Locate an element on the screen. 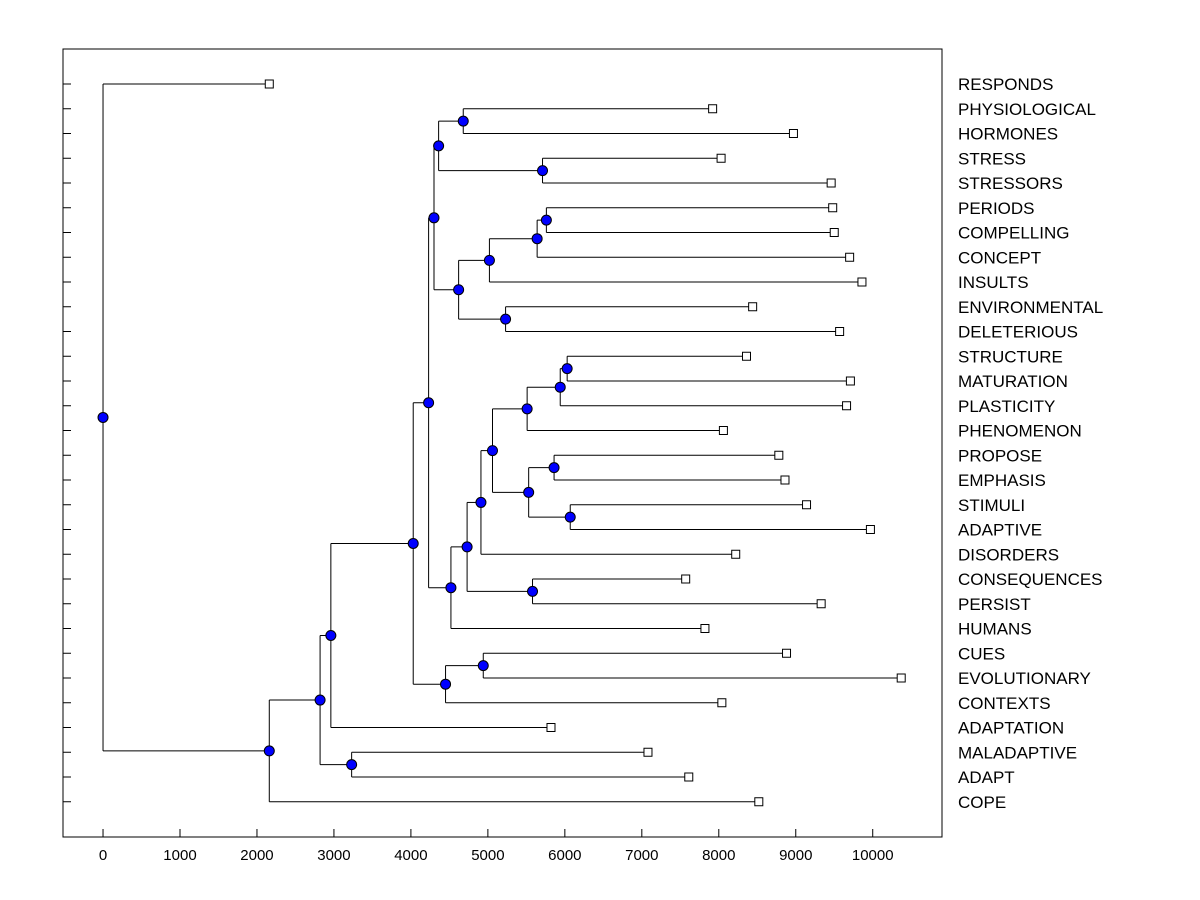 The height and width of the screenshot is (900, 1200). leaf-label: COMPELLING is located at coordinates (1013, 233).